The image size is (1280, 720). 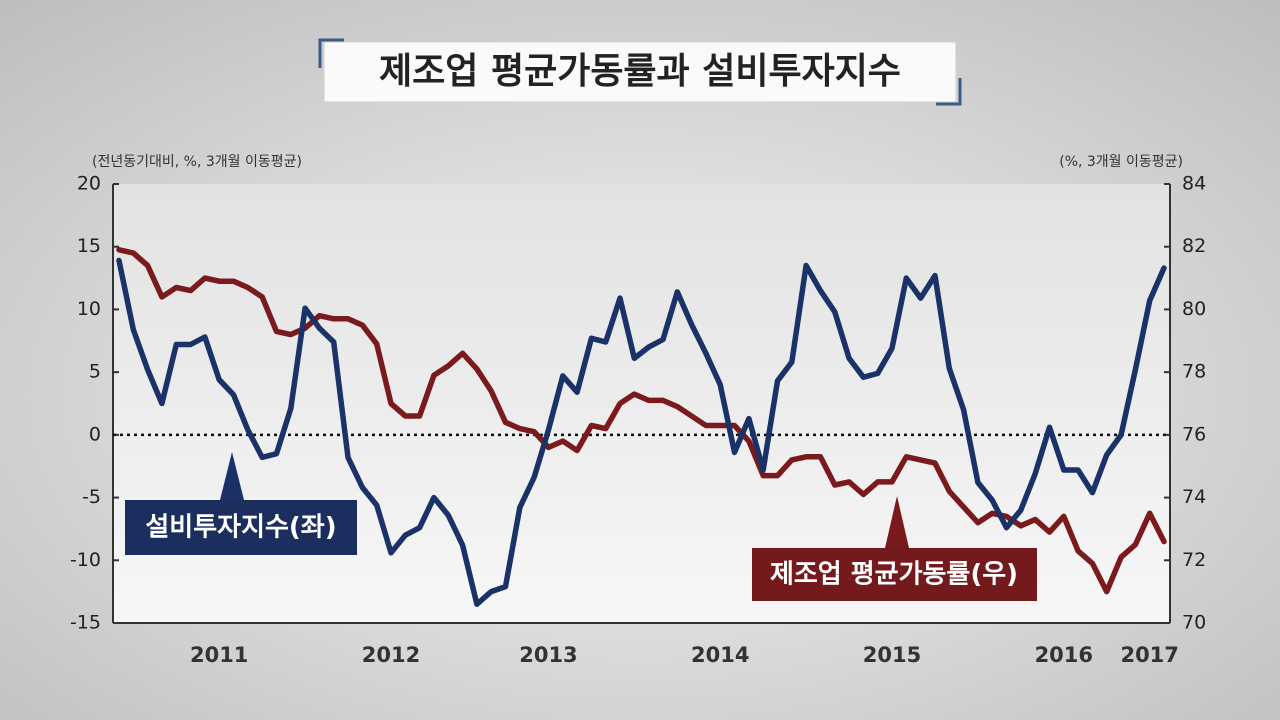 What do you see at coordinates (89, 309) in the screenshot?
I see `y-tick-label: 10` at bounding box center [89, 309].